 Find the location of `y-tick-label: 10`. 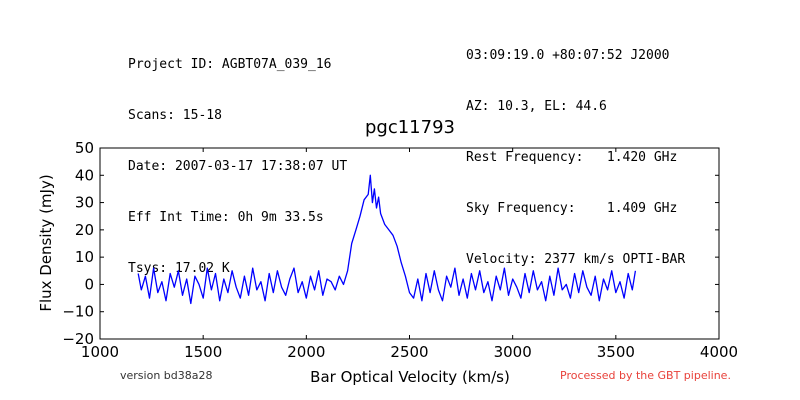

y-tick-label: 10 is located at coordinates (84, 257).